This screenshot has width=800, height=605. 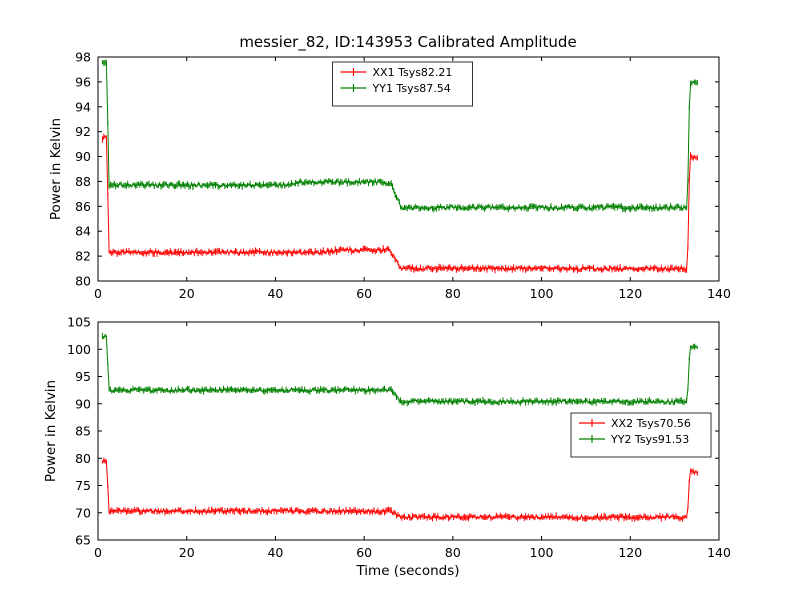 I want to click on y-tick-label: 96, so click(x=83, y=81).